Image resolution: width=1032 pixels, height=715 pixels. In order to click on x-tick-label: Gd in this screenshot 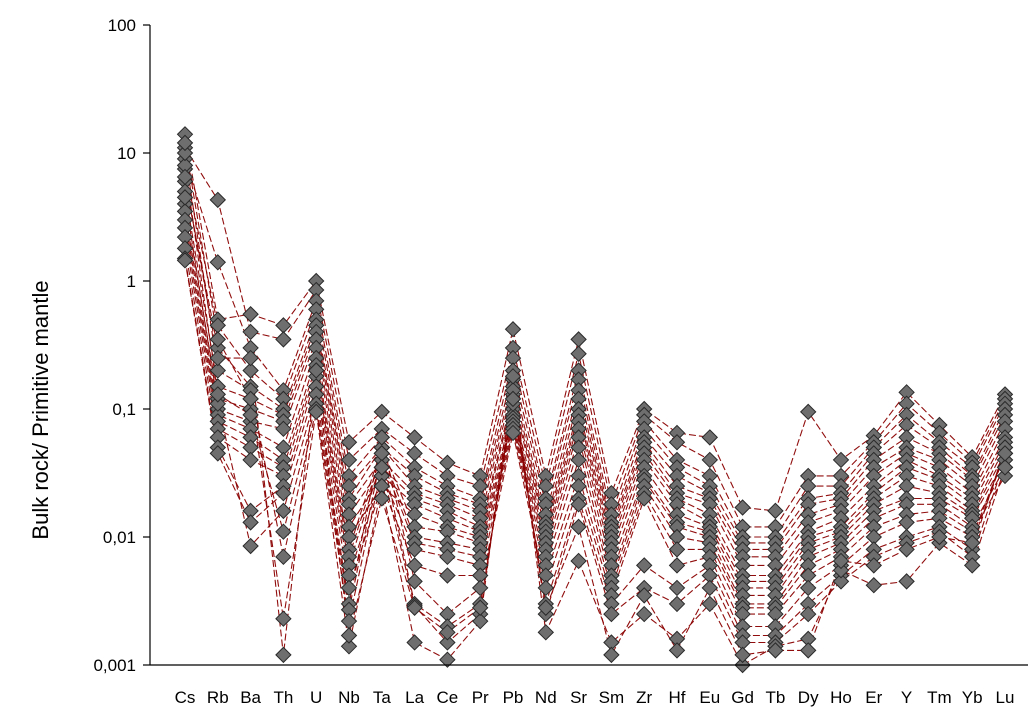, I will do `click(742, 697)`.